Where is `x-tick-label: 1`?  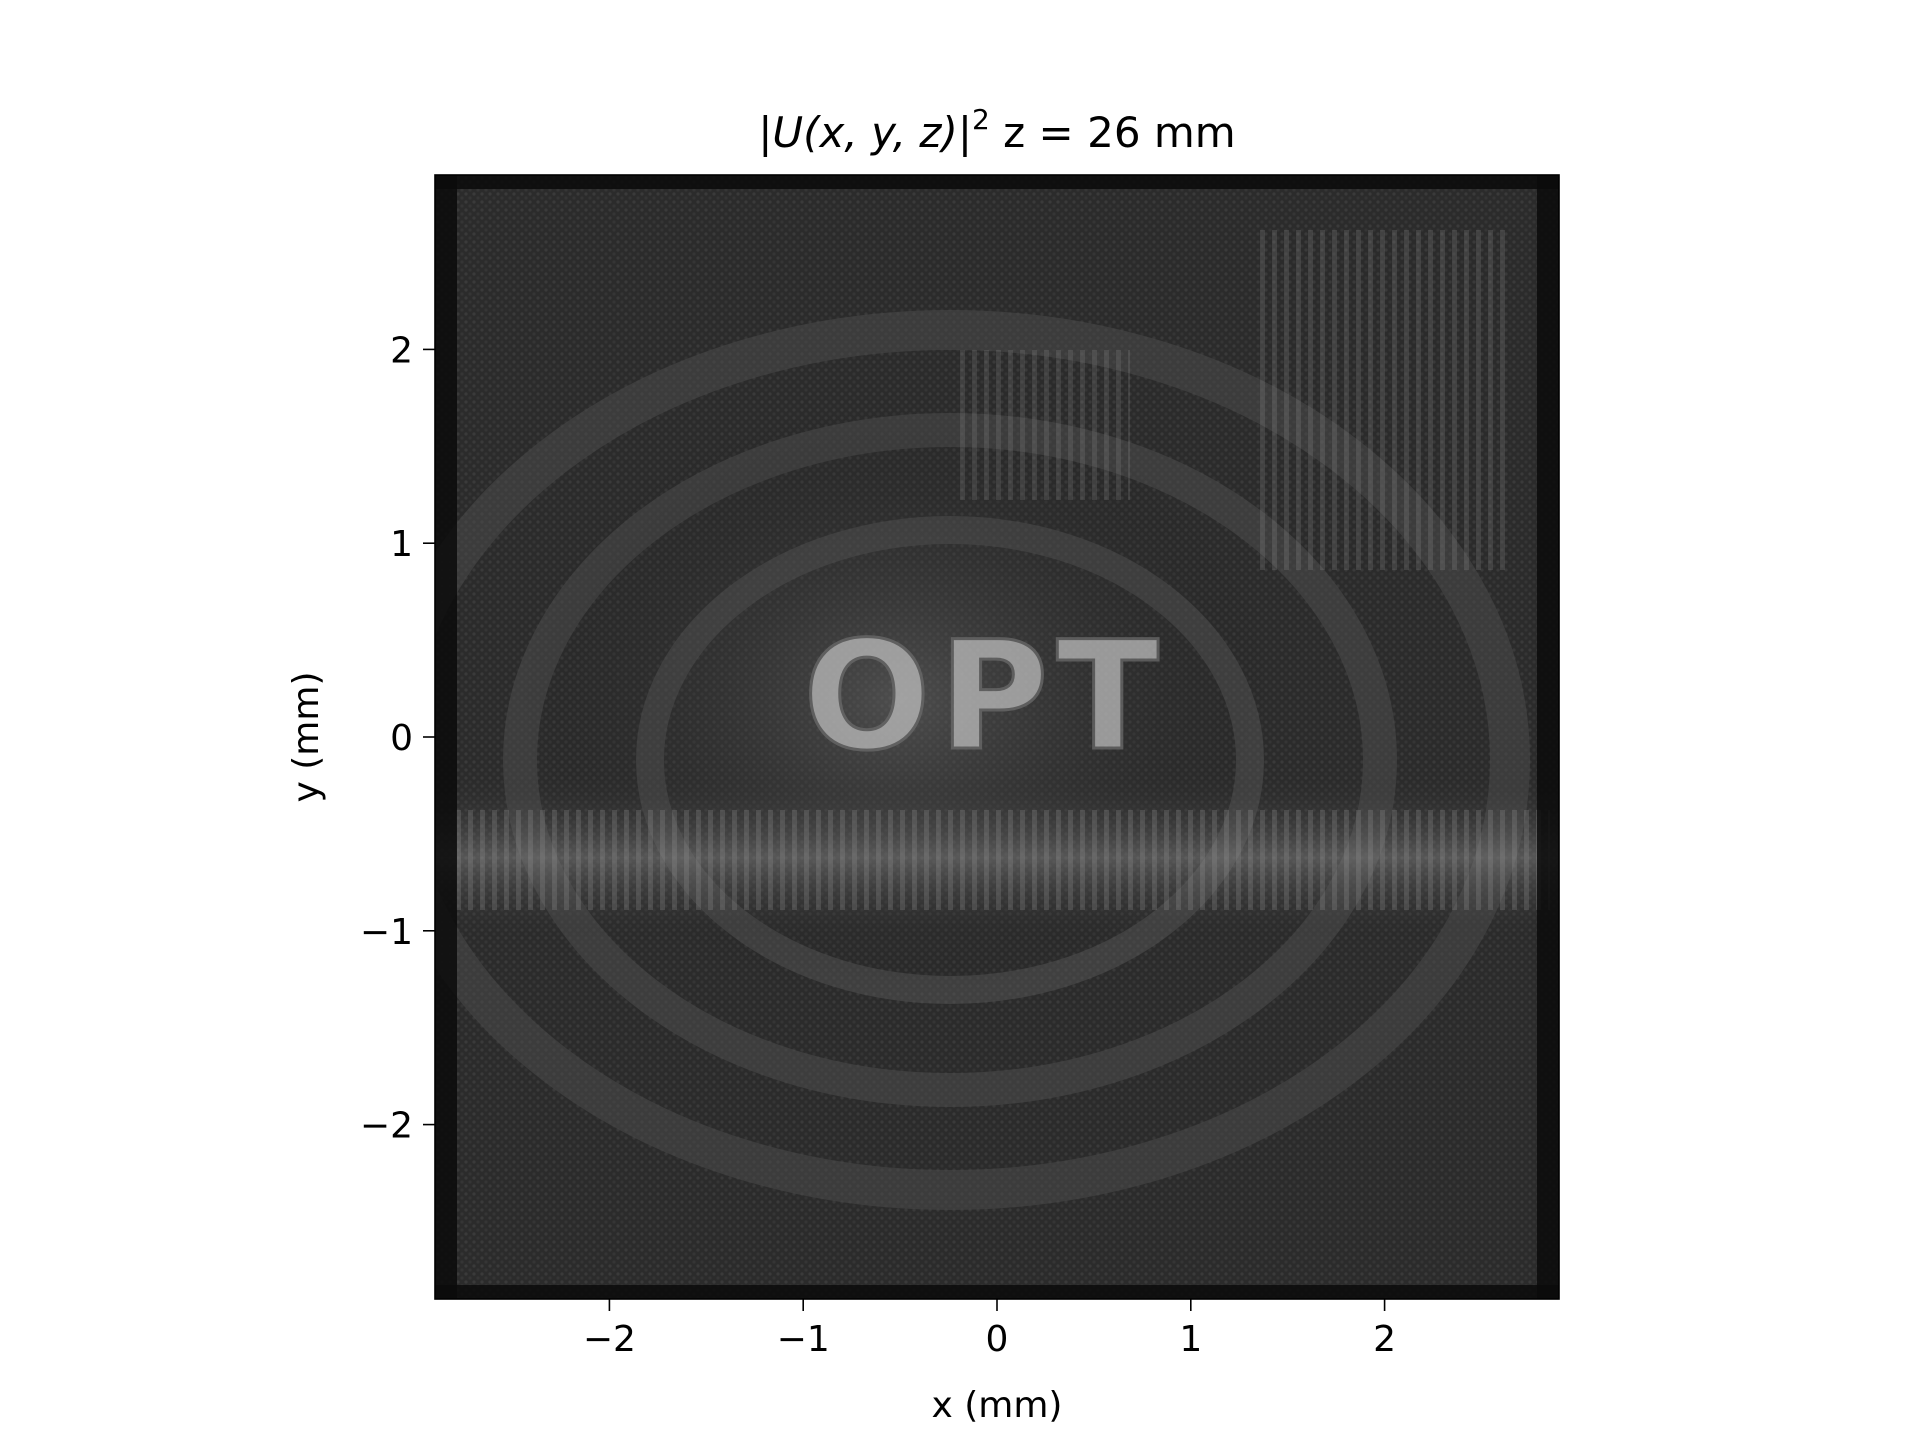
x-tick-label: 1 is located at coordinates (1190, 1339).